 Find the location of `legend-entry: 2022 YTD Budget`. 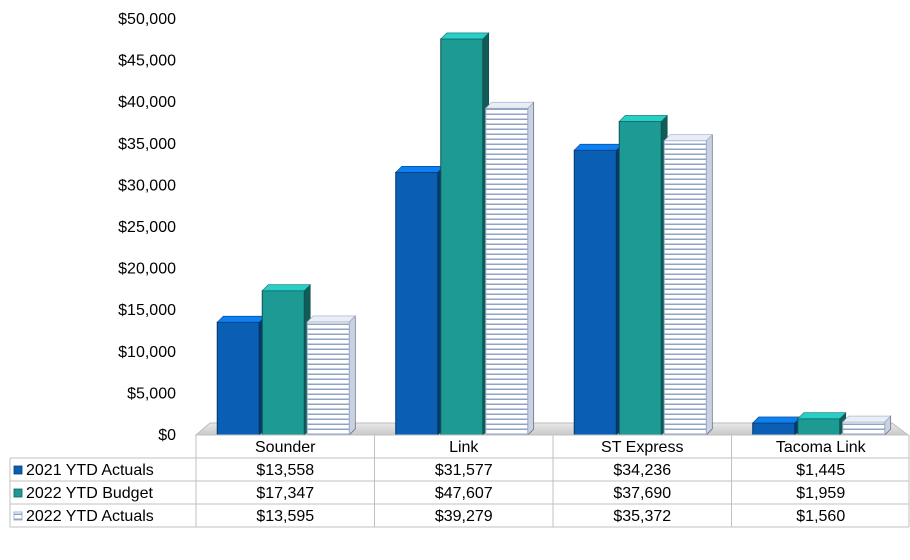

legend-entry: 2022 YTD Budget is located at coordinates (89, 493).